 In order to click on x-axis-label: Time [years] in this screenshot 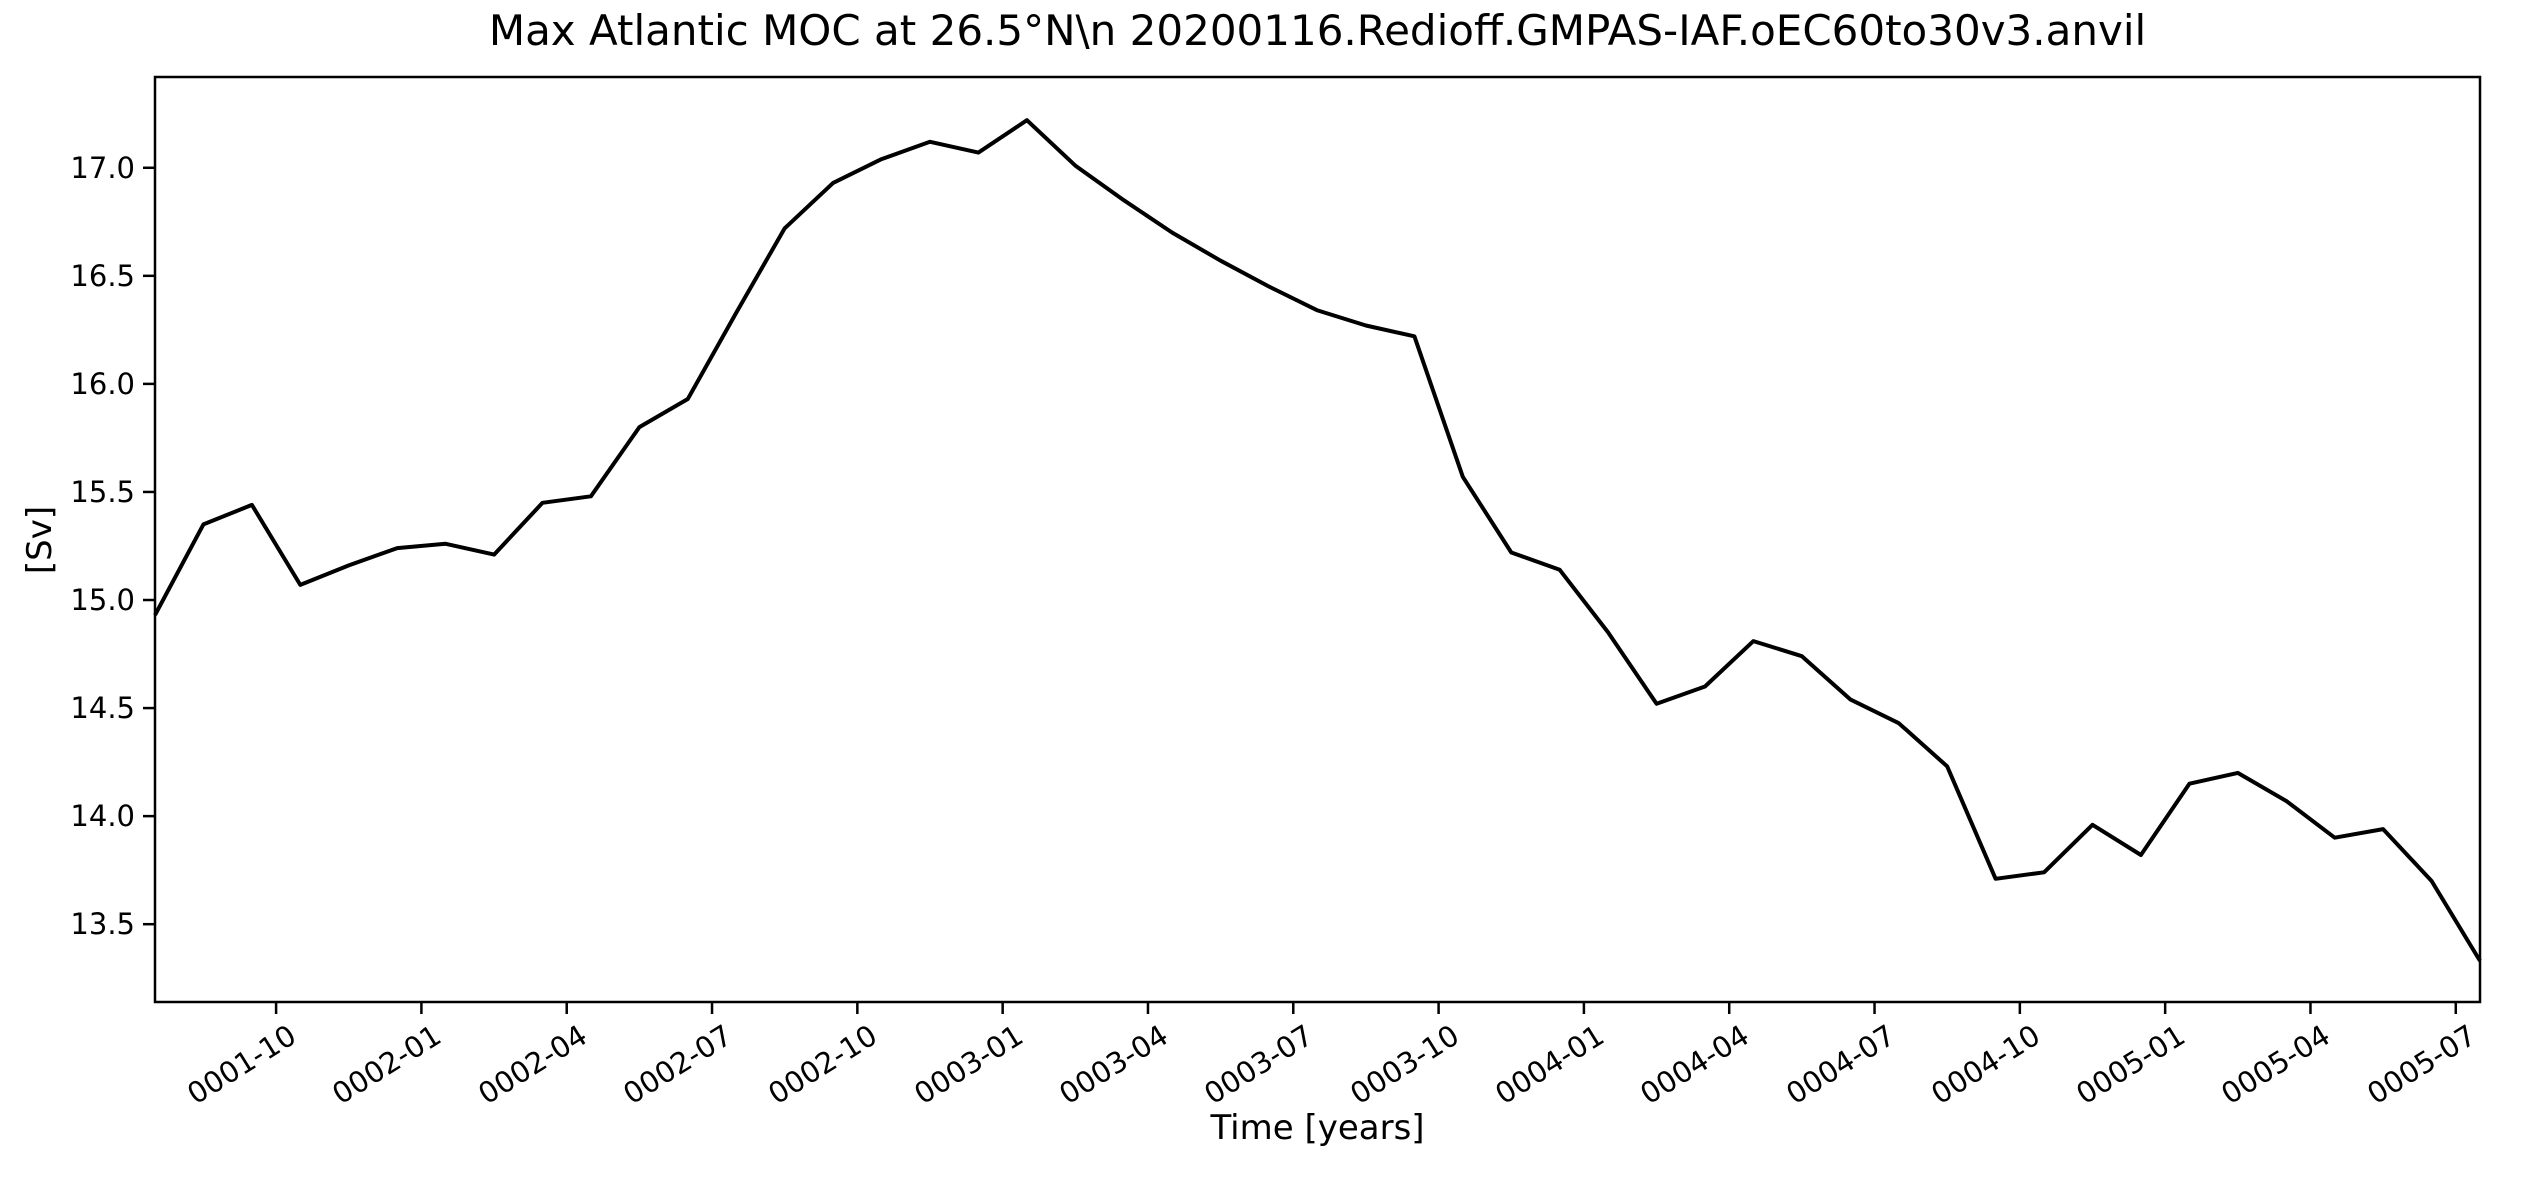, I will do `click(1317, 1128)`.